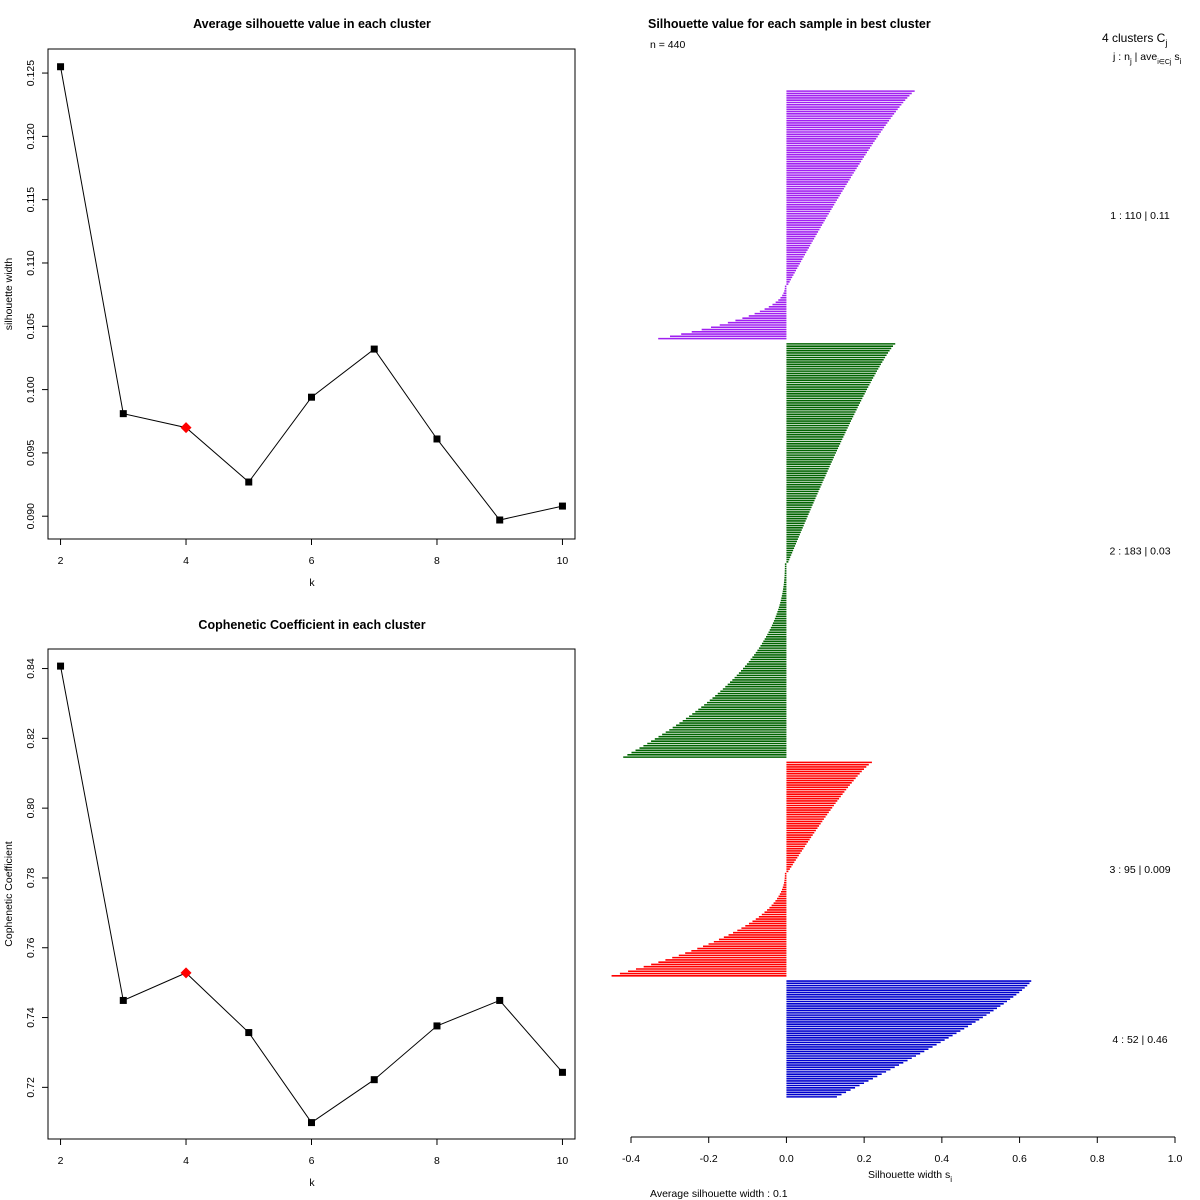  Describe the element at coordinates (31, 263) in the screenshot. I see `y-tick-label: 0.110` at that location.